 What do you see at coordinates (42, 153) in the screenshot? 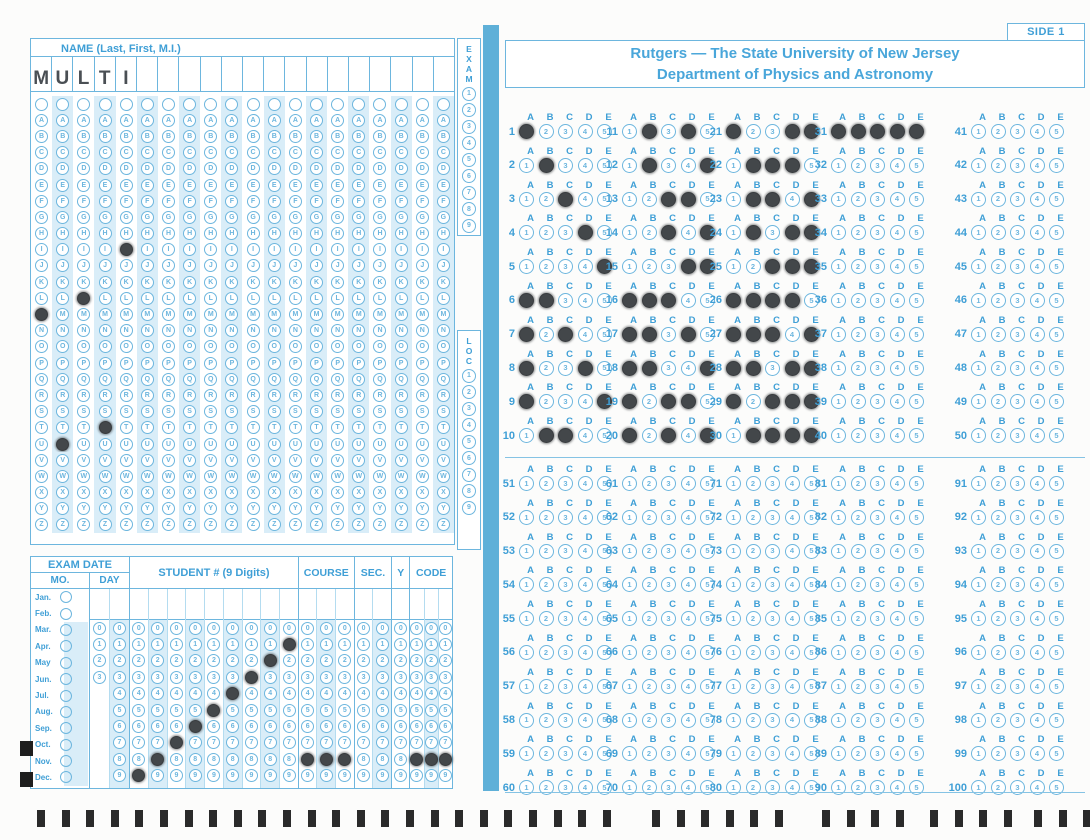
I see `name-grid-bubble: C` at bounding box center [42, 153].